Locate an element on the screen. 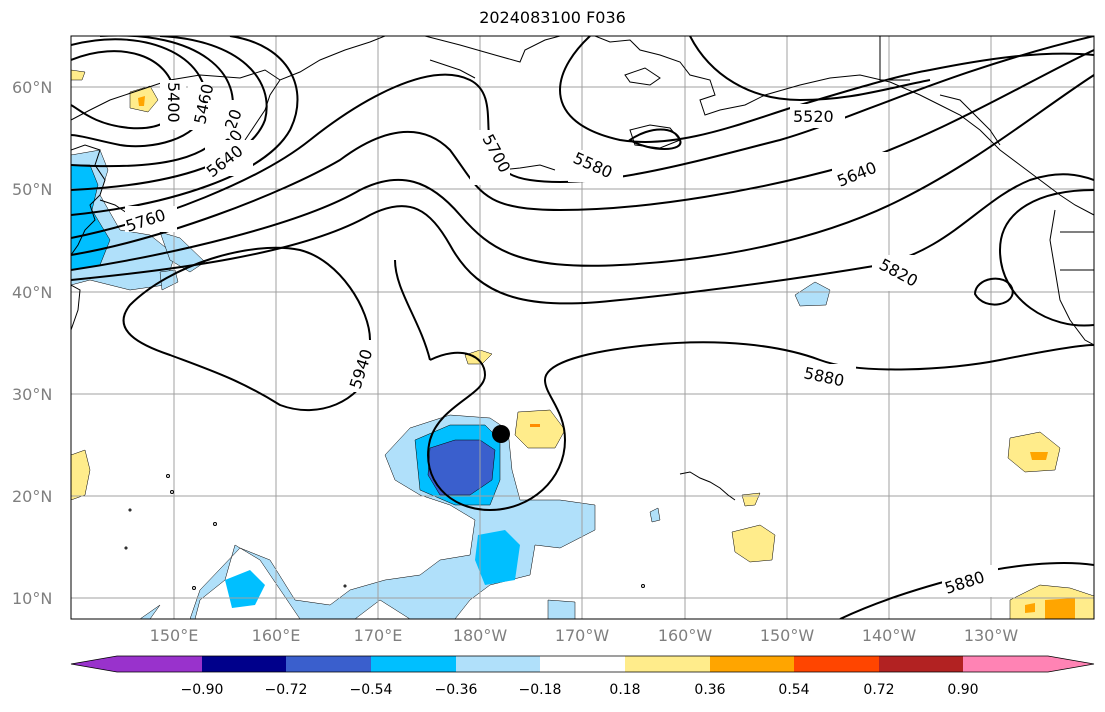  lon-label: 180°W is located at coordinates (480, 635).